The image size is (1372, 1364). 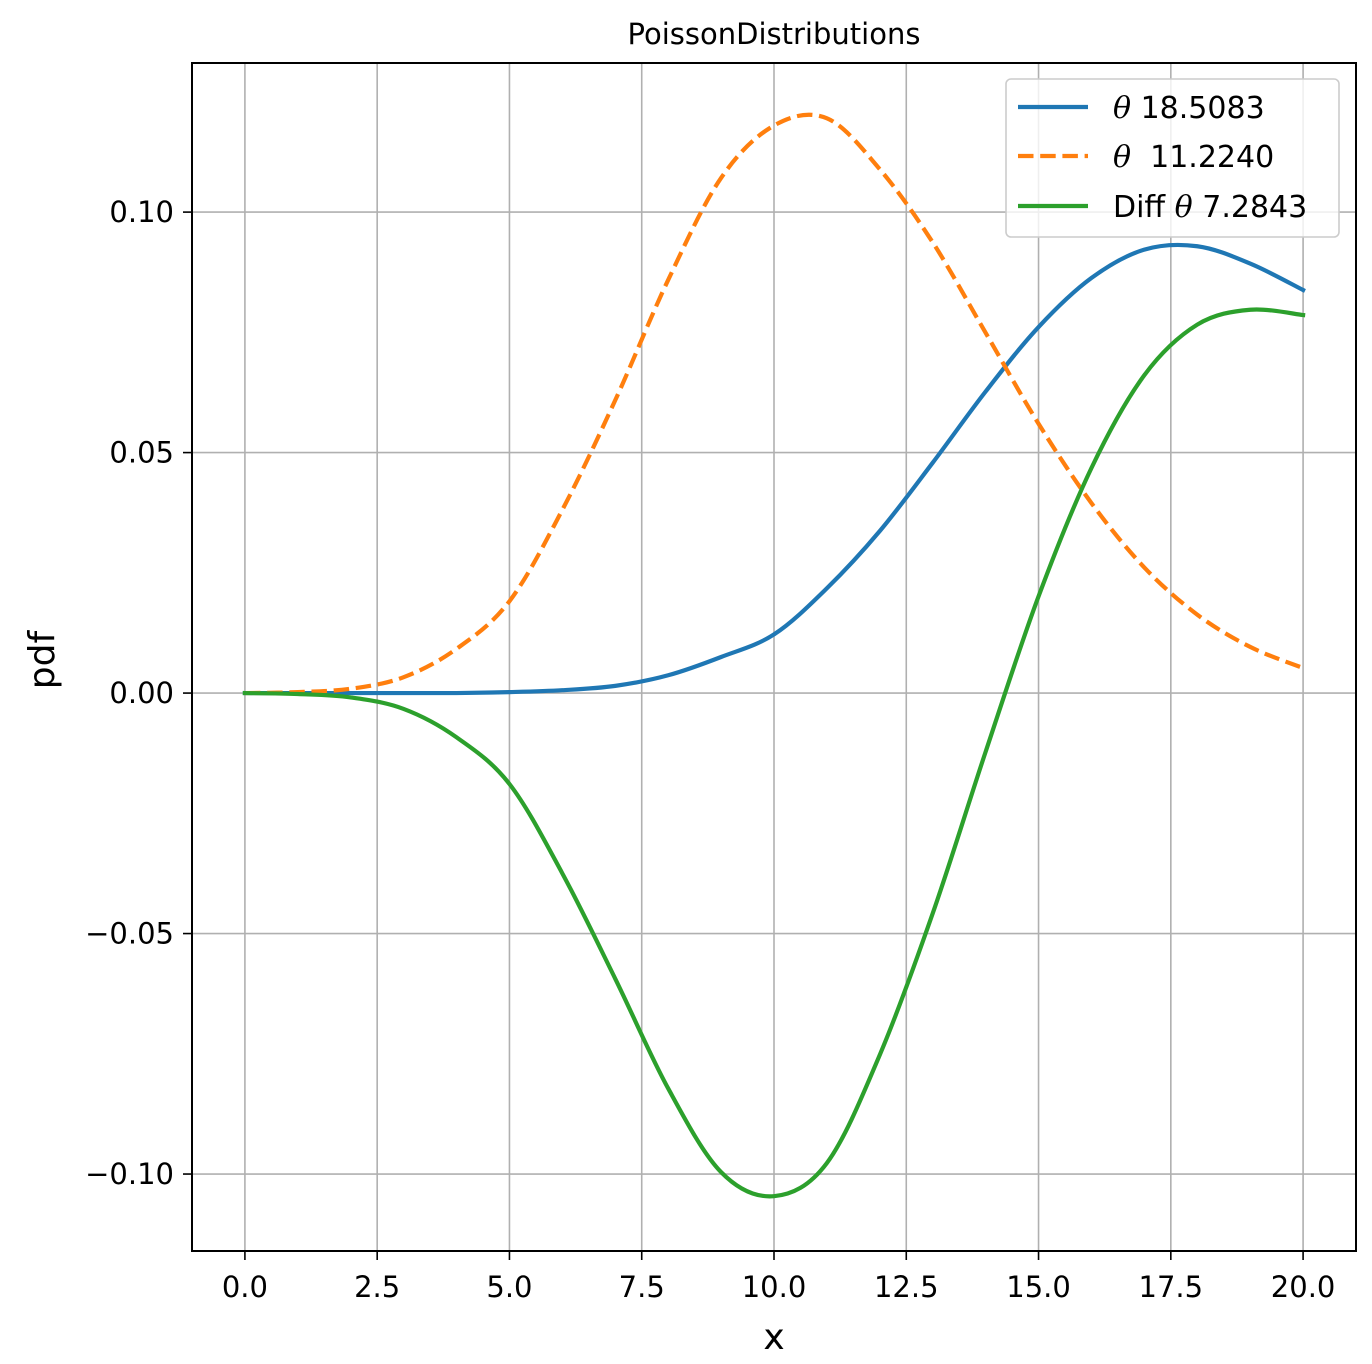 I want to click on y-tick-label: 0.00, so click(x=141, y=693).